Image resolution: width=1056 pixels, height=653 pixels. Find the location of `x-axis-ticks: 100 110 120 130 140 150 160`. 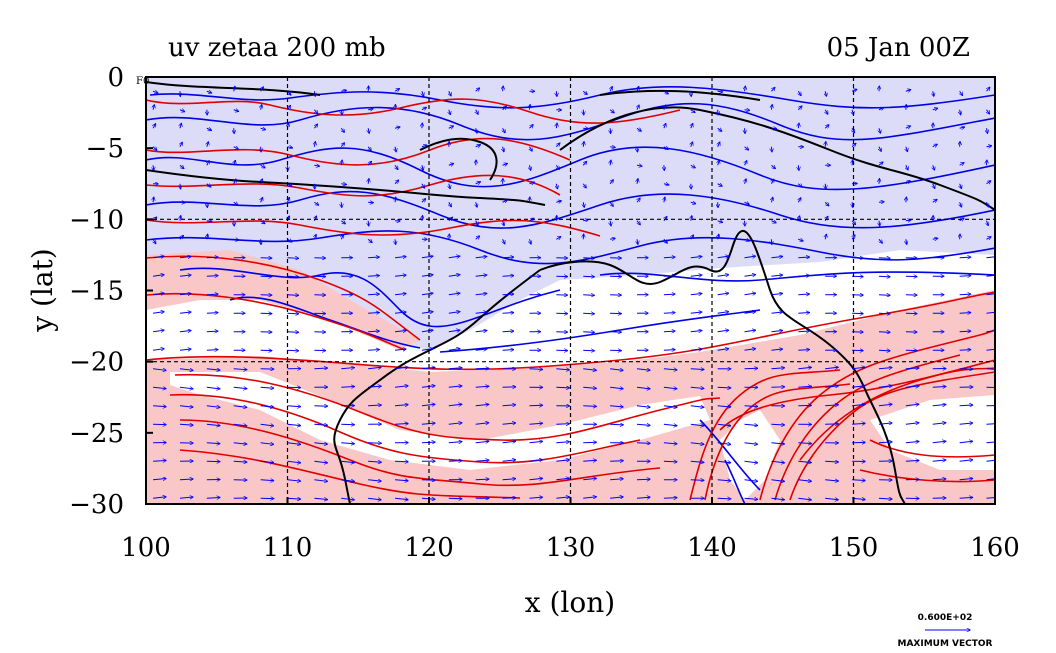

x-axis-ticks: 100 110 120 130 140 150 160 is located at coordinates (570, 530).